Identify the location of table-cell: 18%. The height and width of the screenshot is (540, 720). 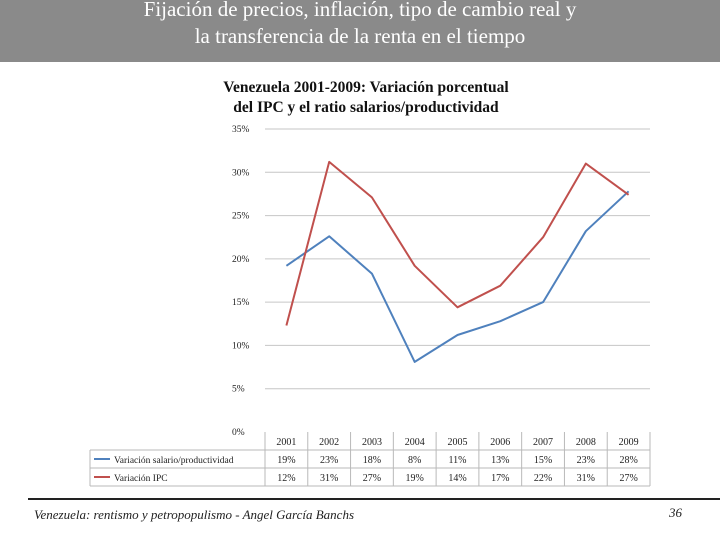
(372, 460).